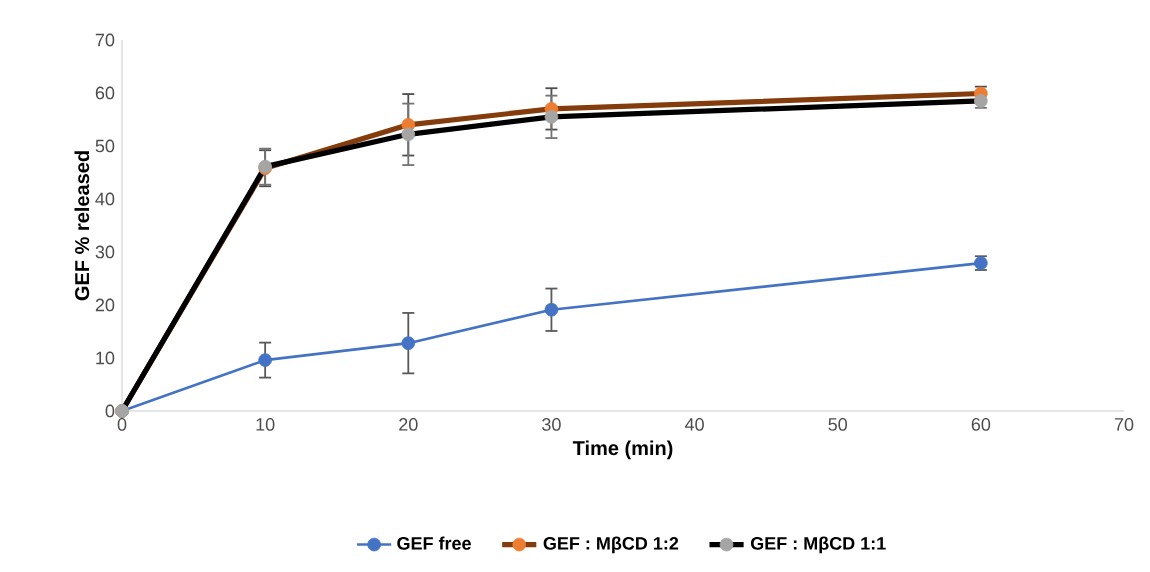 The width and height of the screenshot is (1150, 572). What do you see at coordinates (110, 411) in the screenshot?
I see `y-tick-label: 0` at bounding box center [110, 411].